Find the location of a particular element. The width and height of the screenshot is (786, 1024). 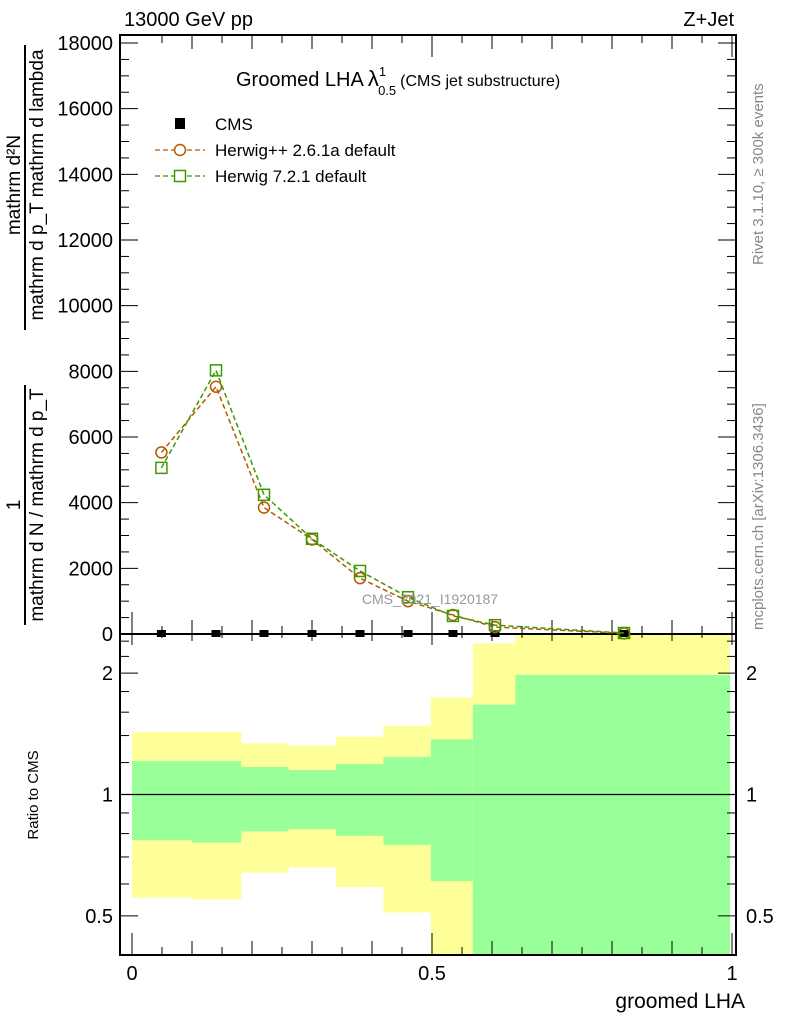

y-tick-label: 16000 is located at coordinates (85, 110).